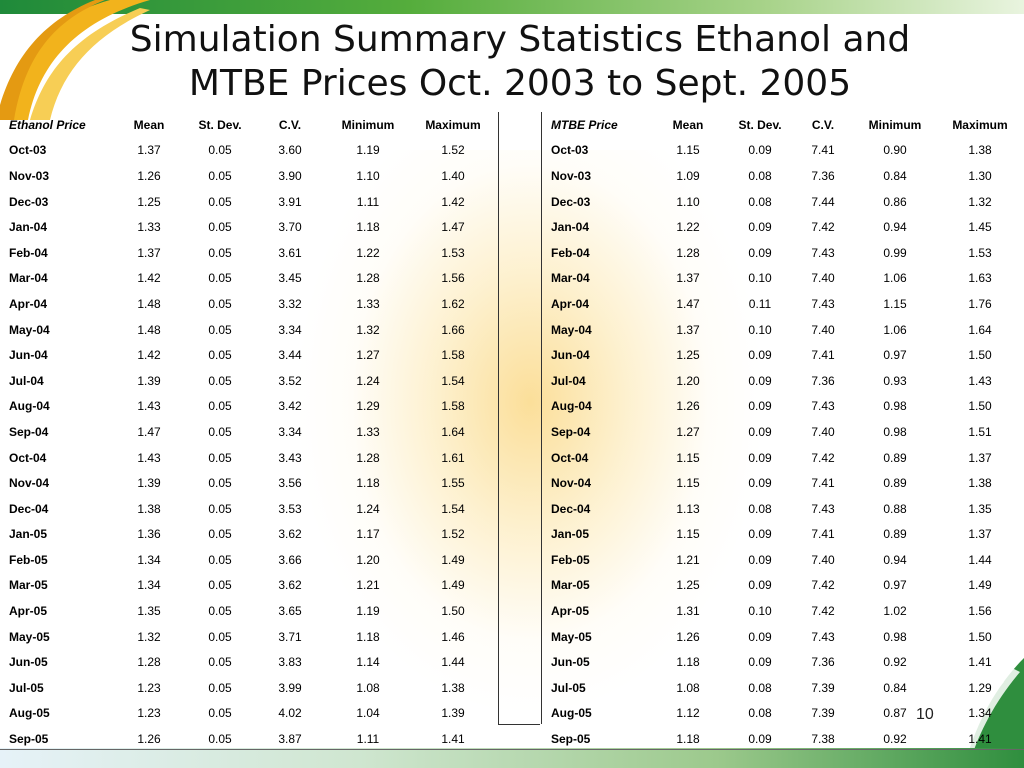 The width and height of the screenshot is (1024, 768). What do you see at coordinates (453, 303) in the screenshot?
I see `cell-maximum: 1.62` at bounding box center [453, 303].